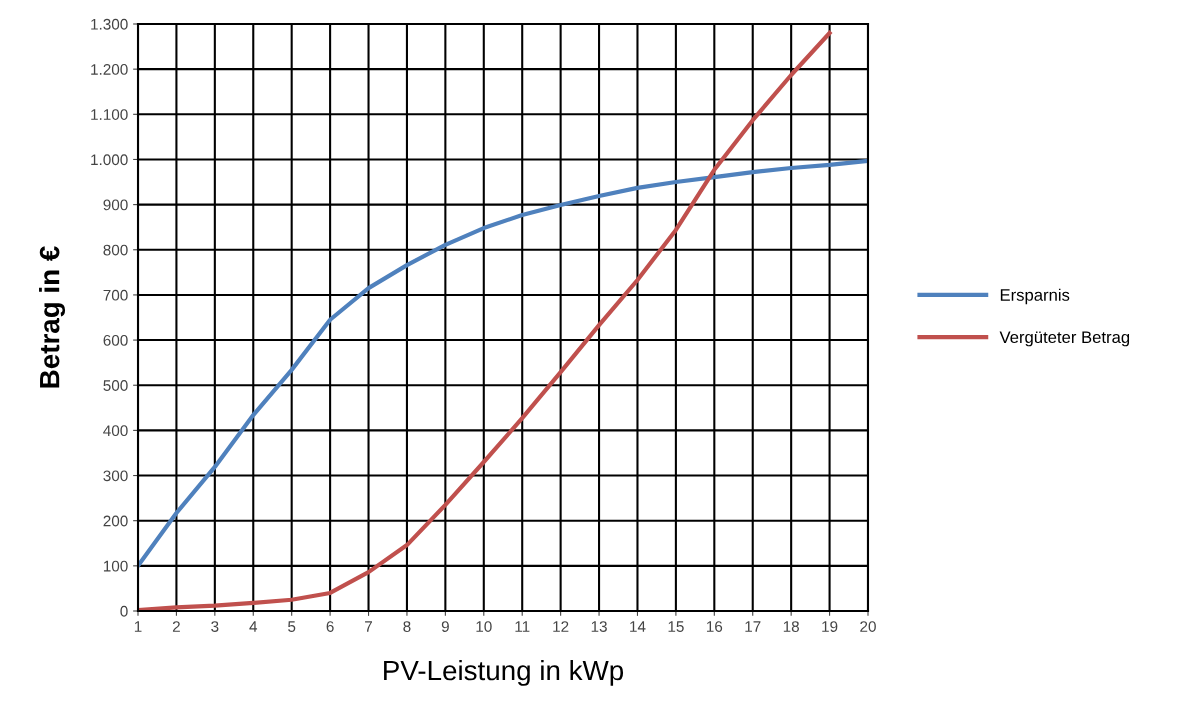 The image size is (1202, 716). Describe the element at coordinates (599, 626) in the screenshot. I see `x-tick-label: 13` at that location.